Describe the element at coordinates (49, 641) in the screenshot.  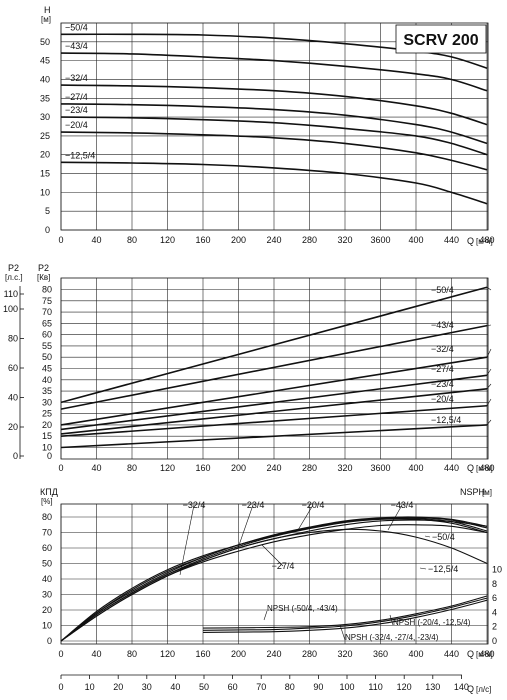
I see `eff-y-tick: 0` at that location.